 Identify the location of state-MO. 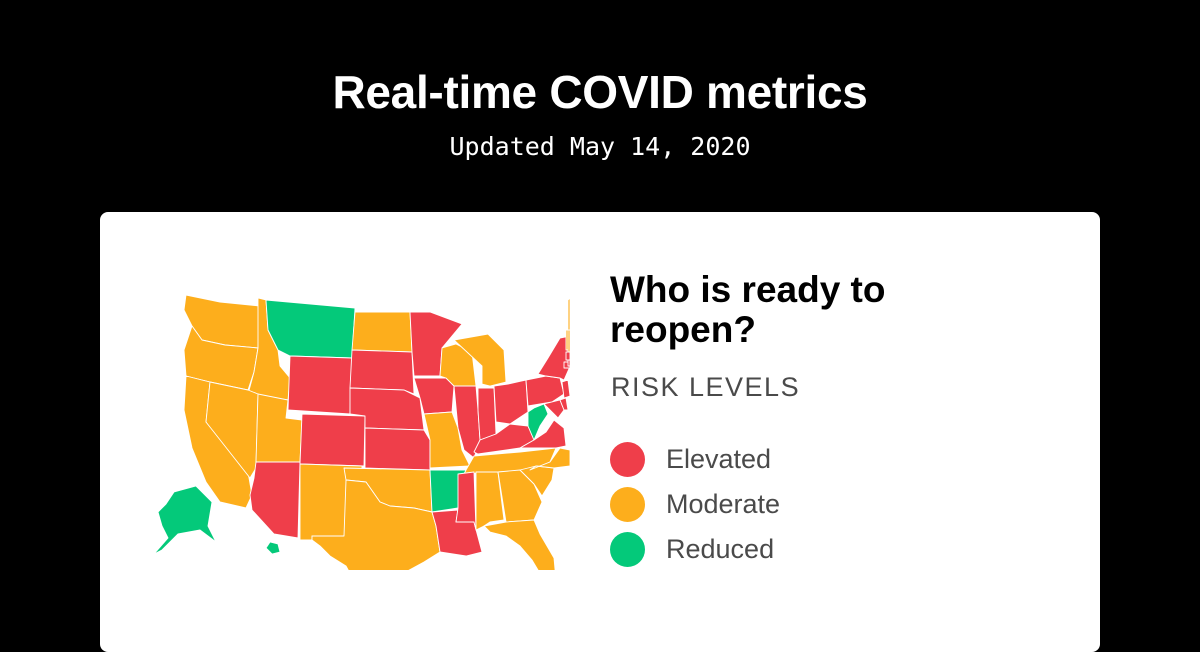
(447, 440).